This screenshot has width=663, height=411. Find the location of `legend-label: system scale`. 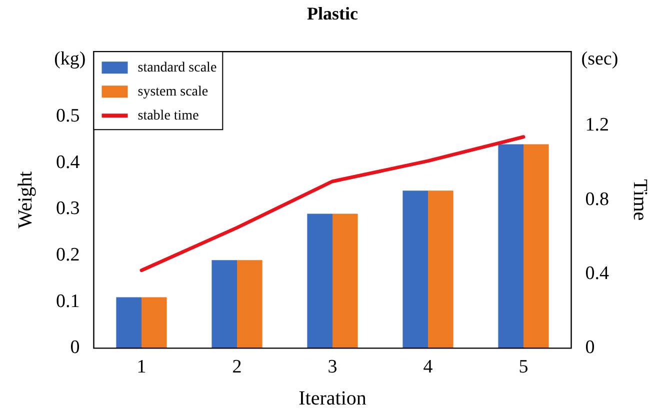

legend-label: system scale is located at coordinates (173, 92).